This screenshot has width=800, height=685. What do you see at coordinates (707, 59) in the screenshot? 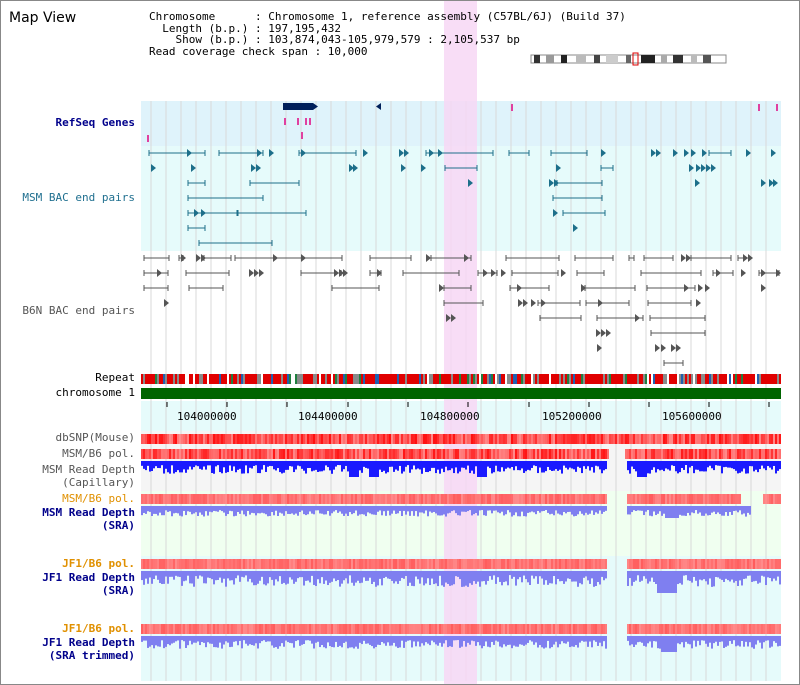
I see `ideogram-band` at bounding box center [707, 59].